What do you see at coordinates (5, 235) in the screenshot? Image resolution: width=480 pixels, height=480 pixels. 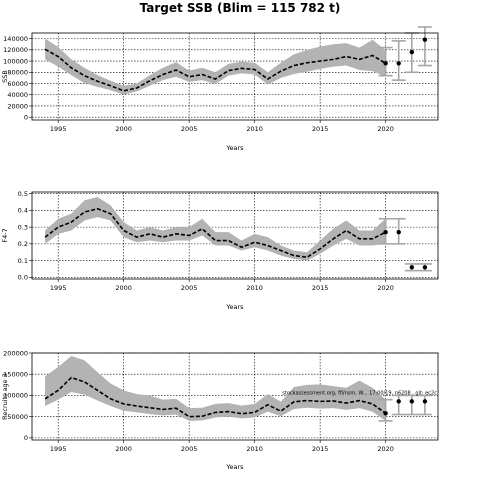 I see `y-axis-label: F4-7` at bounding box center [5, 235].